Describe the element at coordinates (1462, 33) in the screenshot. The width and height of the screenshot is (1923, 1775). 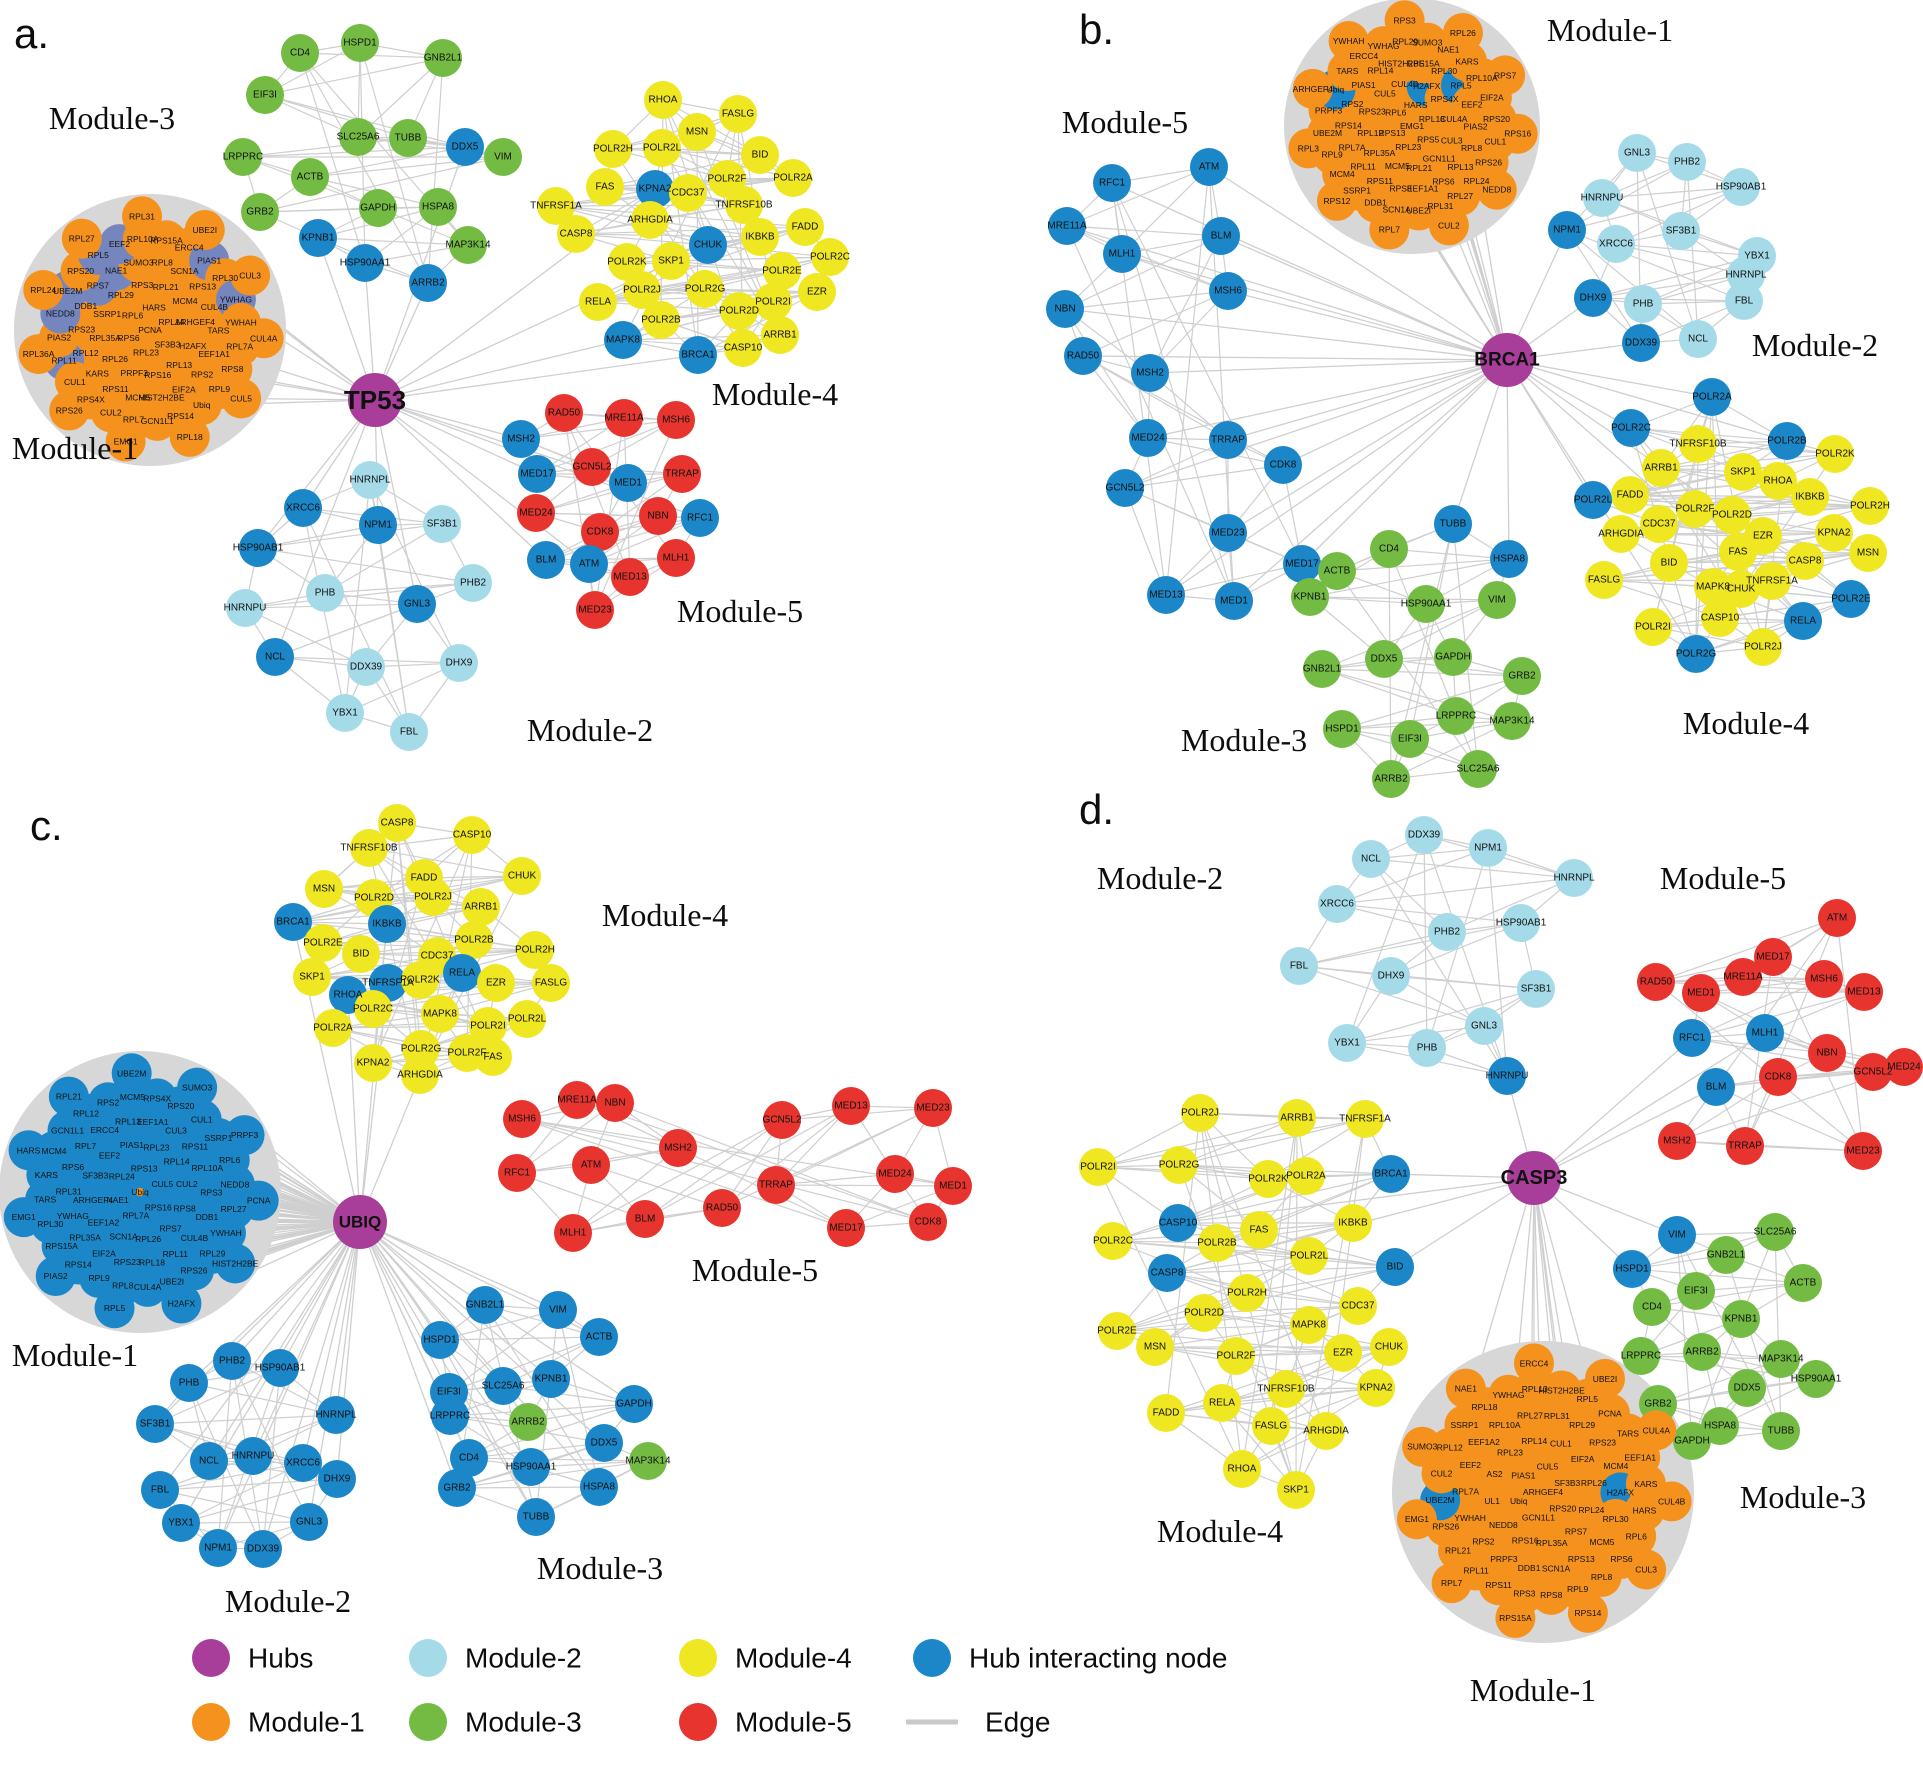
I see `node-RPL26` at that location.